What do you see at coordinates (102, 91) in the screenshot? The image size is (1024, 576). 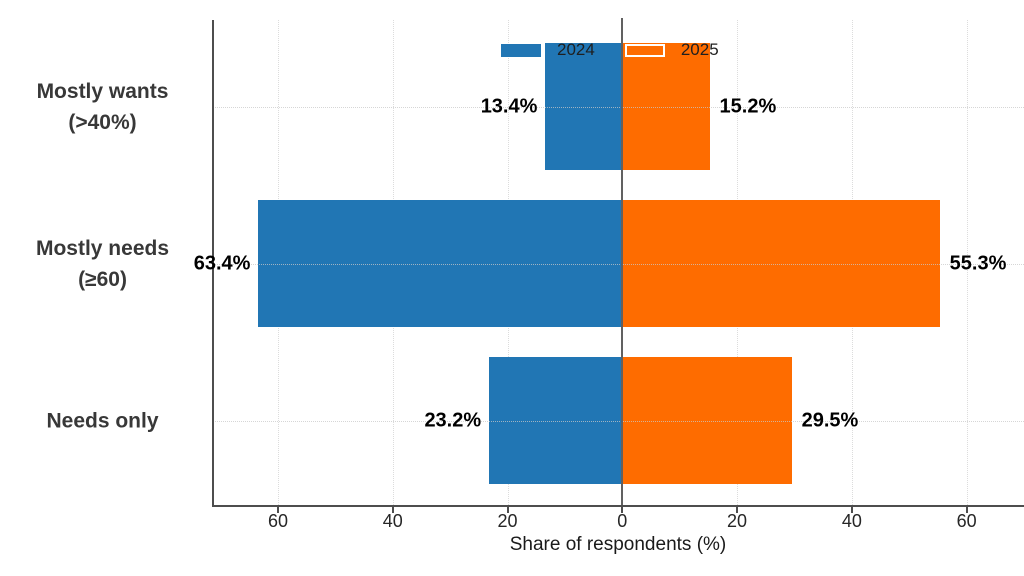 I see `category-label-line: Mostly wants` at bounding box center [102, 91].